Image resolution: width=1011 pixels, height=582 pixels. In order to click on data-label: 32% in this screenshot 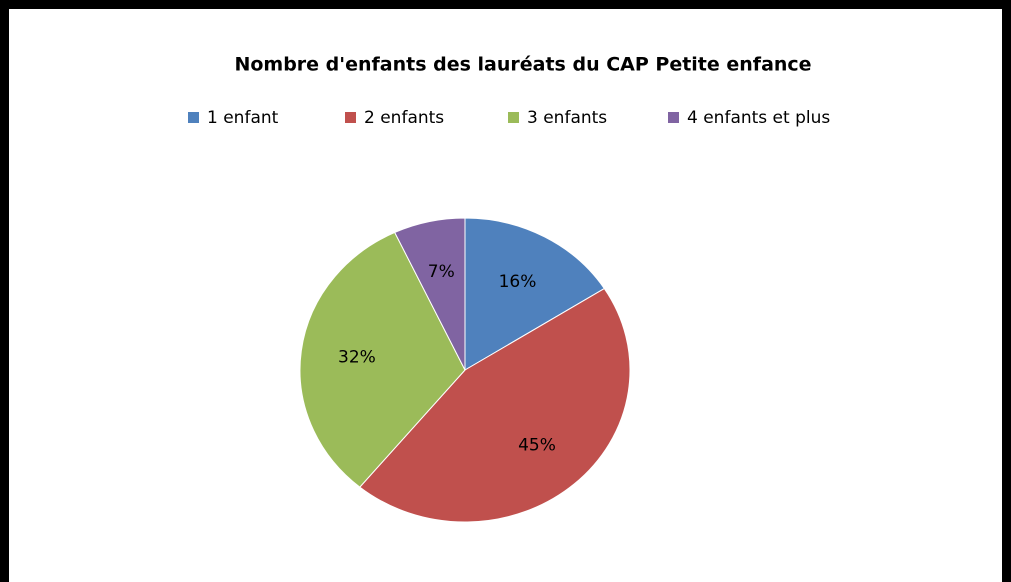, I will do `click(357, 357)`.